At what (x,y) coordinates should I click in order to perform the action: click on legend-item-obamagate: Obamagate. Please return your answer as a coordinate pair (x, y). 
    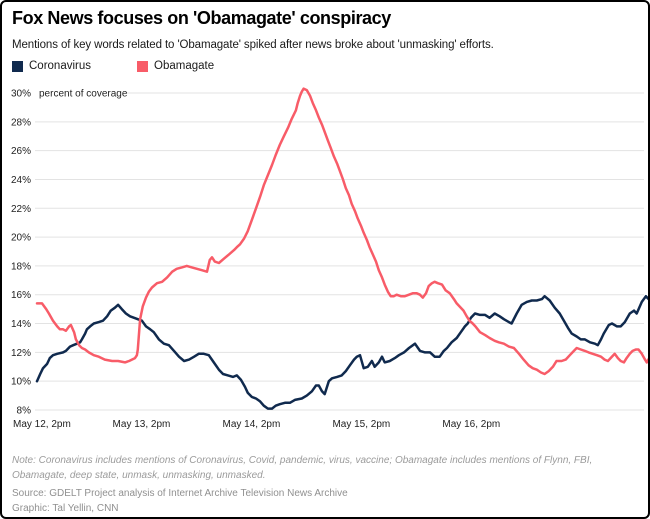
    Looking at the image, I should click on (175, 66).